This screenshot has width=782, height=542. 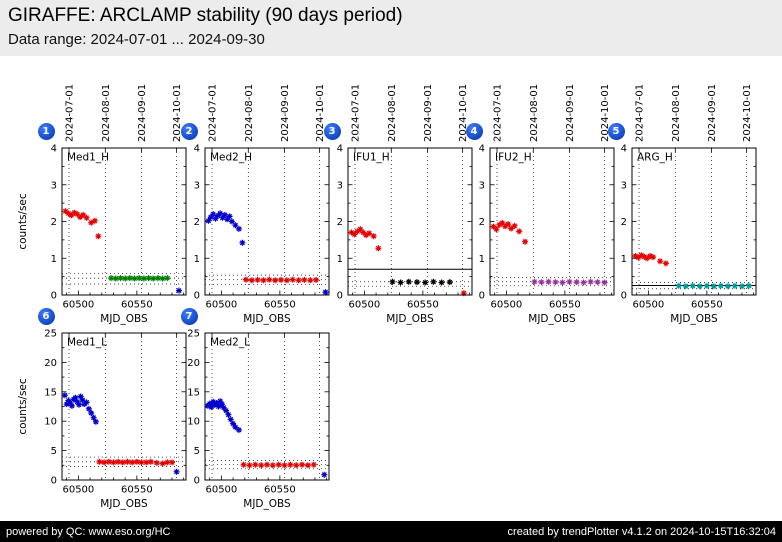 What do you see at coordinates (230, 343) in the screenshot?
I see `plot-title: Med2_L` at bounding box center [230, 343].